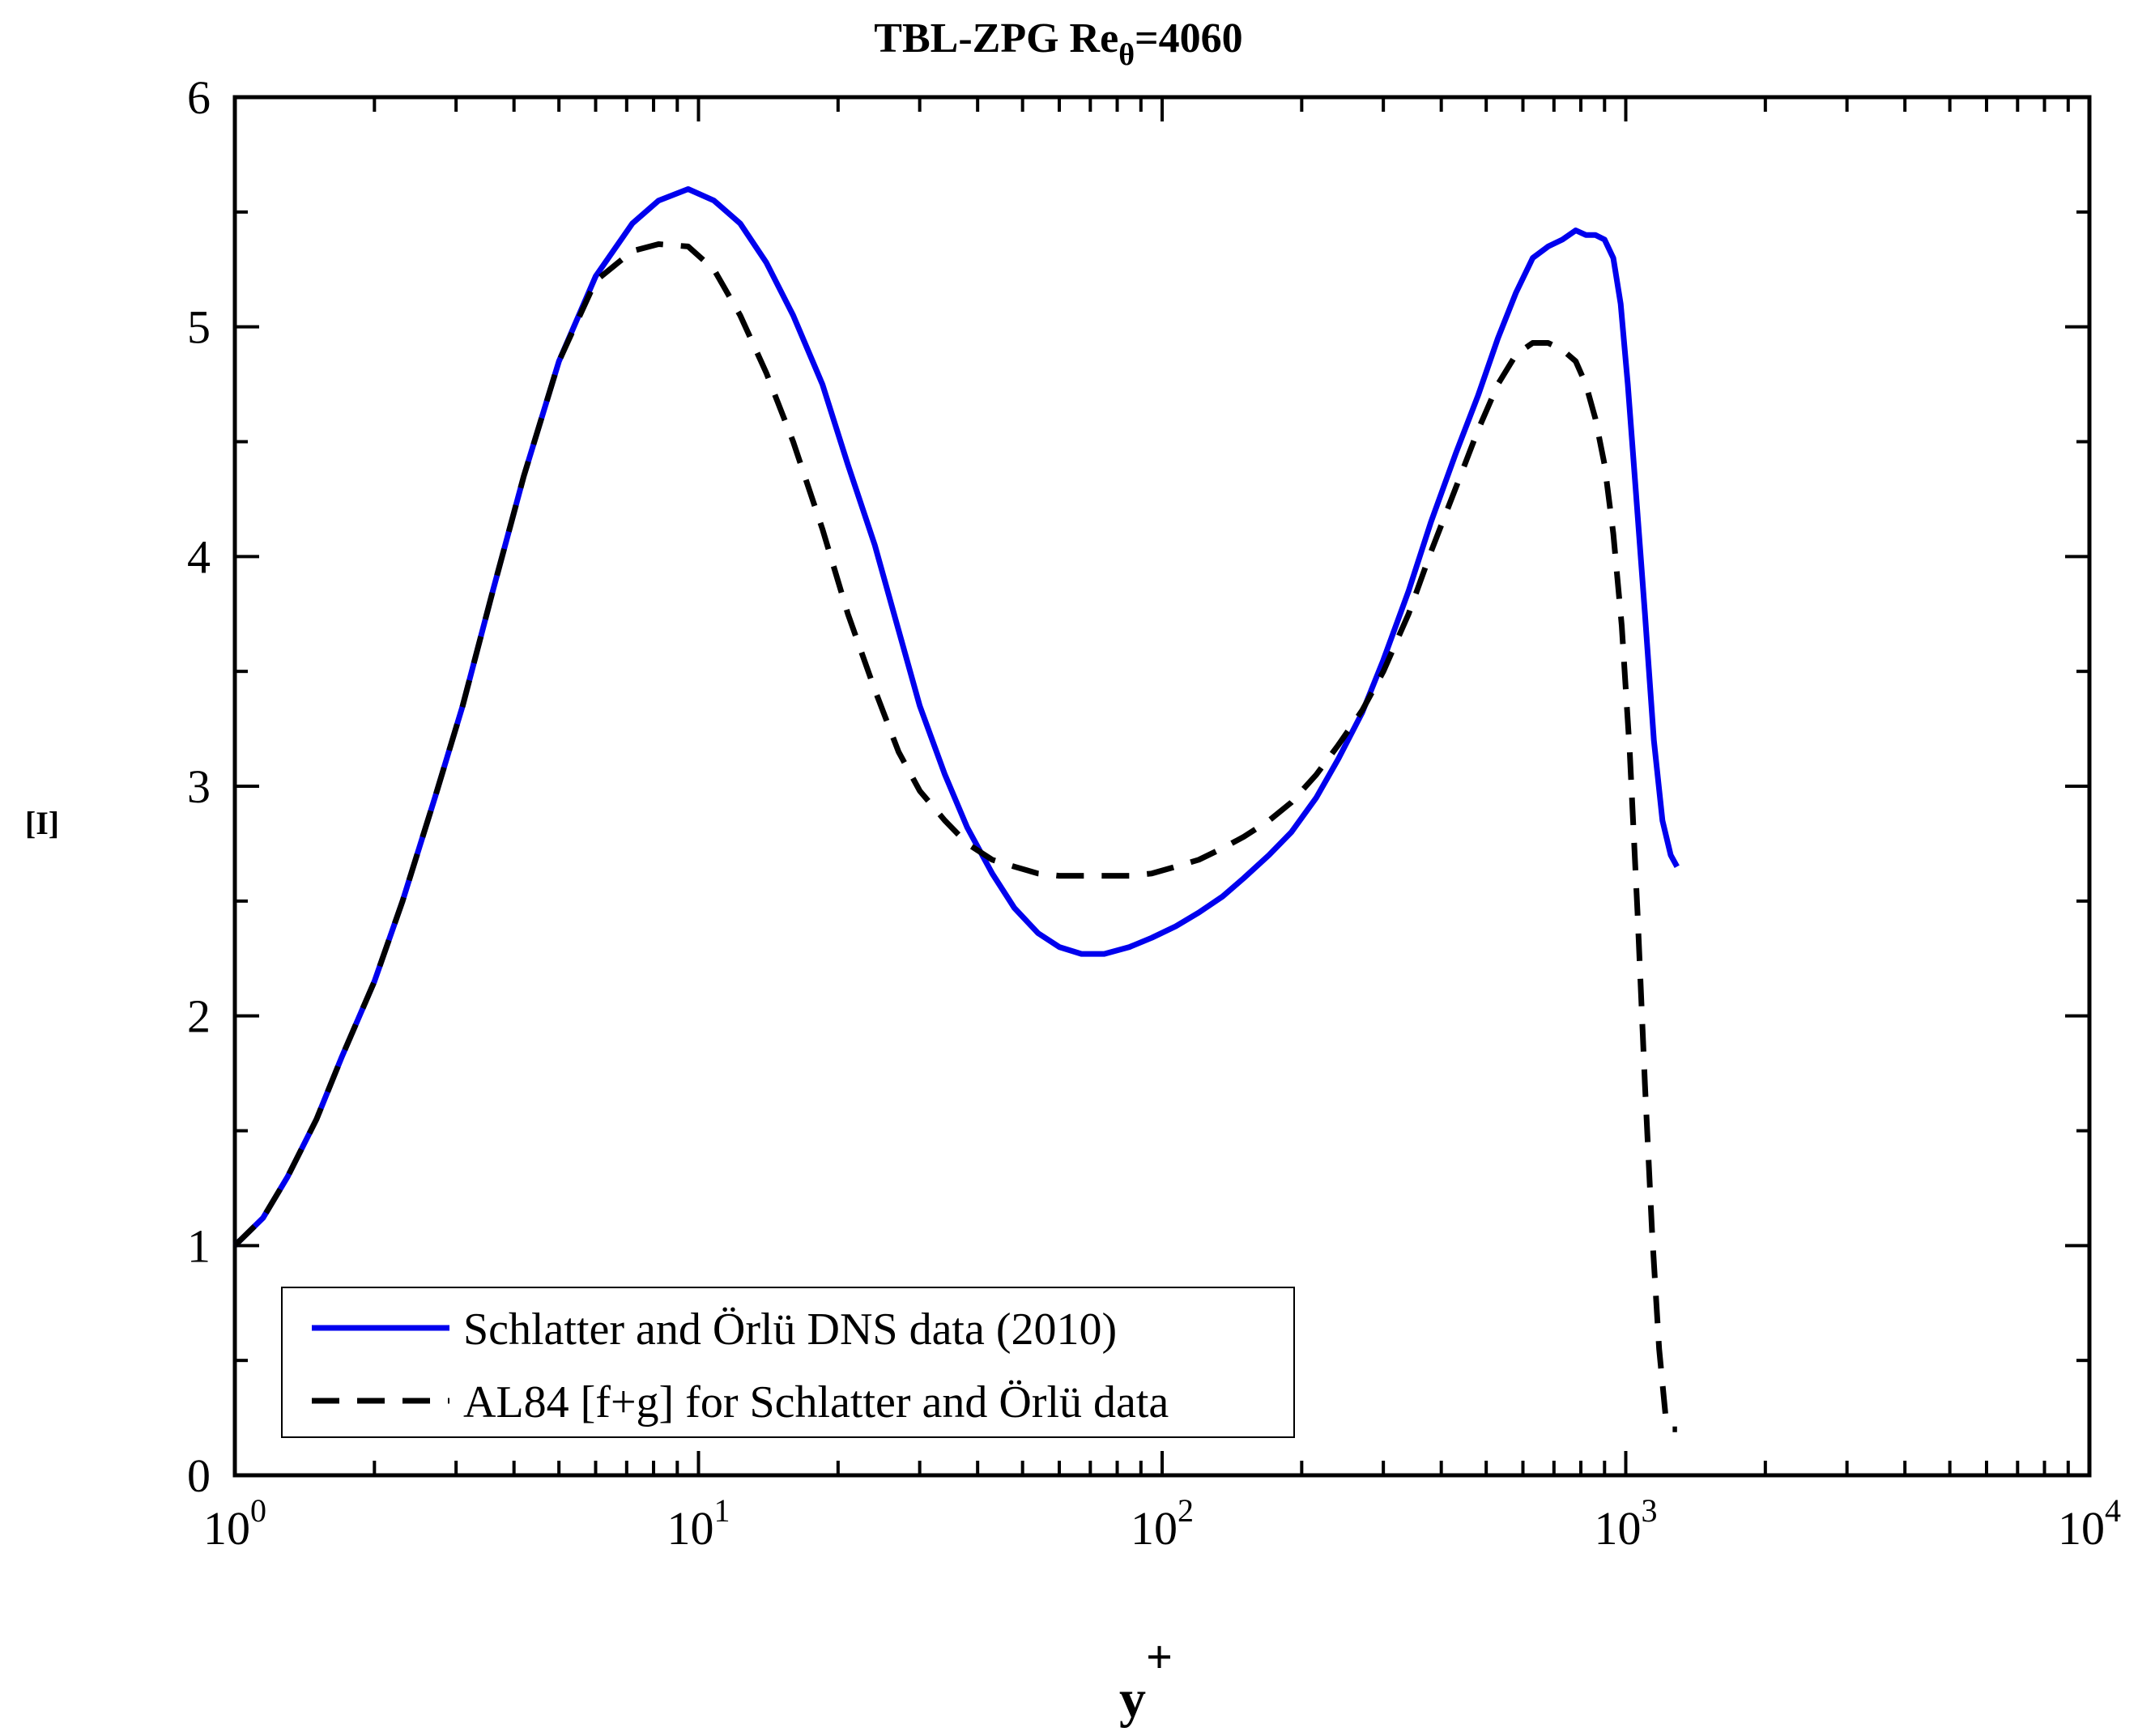 This screenshot has height=1736, width=2138. Describe the element at coordinates (199, 327) in the screenshot. I see `y-tick-label: 5` at that location.